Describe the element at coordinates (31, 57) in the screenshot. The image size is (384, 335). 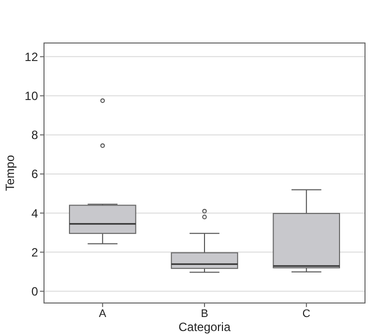
I see `y-tick-label: 12` at that location.